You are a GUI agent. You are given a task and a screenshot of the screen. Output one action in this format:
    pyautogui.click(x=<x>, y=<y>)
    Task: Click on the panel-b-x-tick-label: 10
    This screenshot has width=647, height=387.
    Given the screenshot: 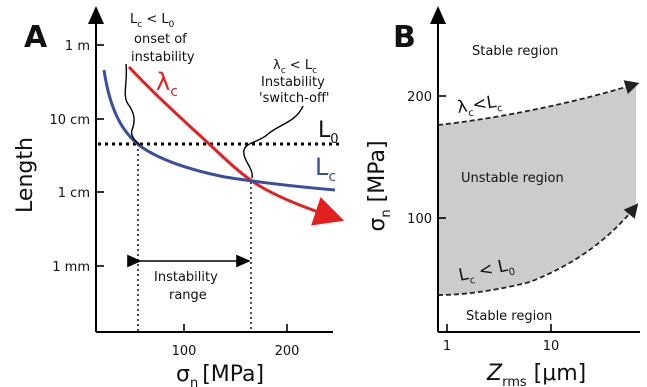 What is the action you would take?
    pyautogui.click(x=551, y=346)
    